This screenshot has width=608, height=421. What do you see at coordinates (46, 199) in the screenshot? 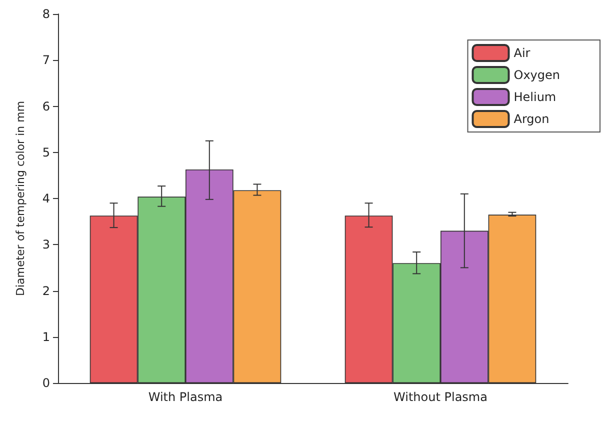
I see `y-tick-label: 4` at bounding box center [46, 199].